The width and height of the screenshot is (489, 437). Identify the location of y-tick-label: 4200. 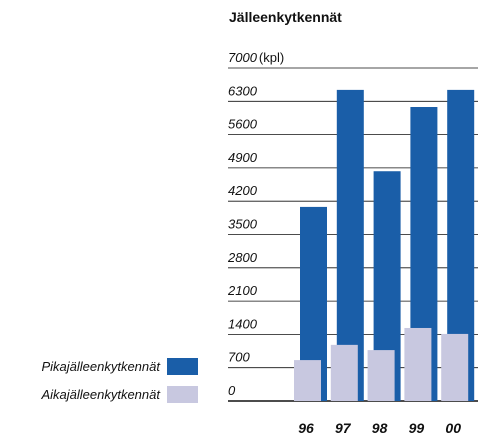
(243, 190).